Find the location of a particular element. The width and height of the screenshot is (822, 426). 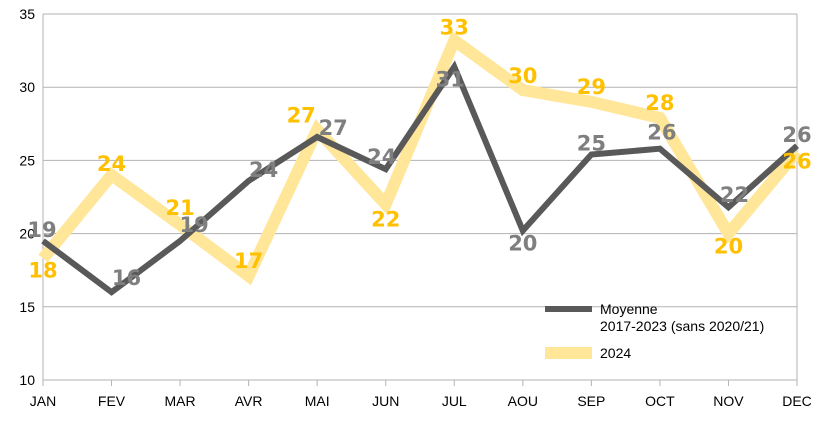

x-tick-label: DEC is located at coordinates (797, 401).